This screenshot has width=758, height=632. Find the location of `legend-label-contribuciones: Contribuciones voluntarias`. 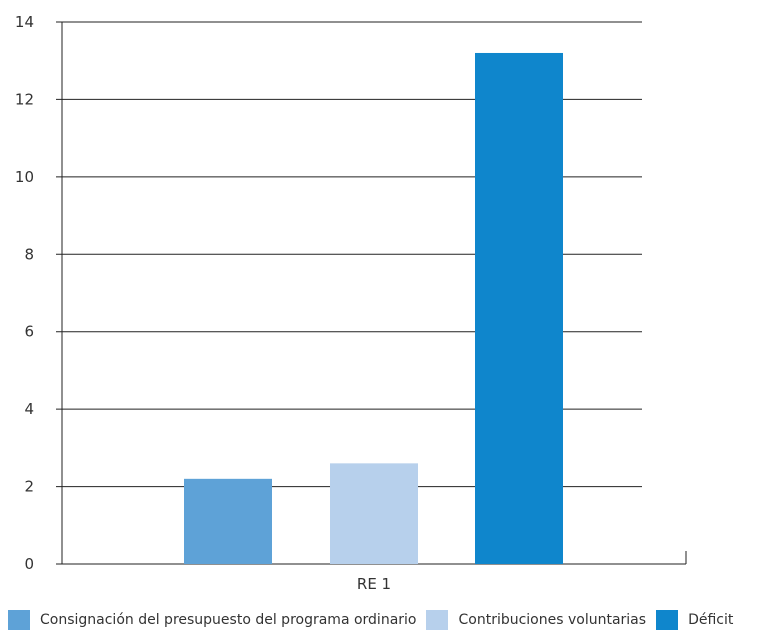

legend-label-contribuciones: Contribuciones voluntarias is located at coordinates (552, 620).